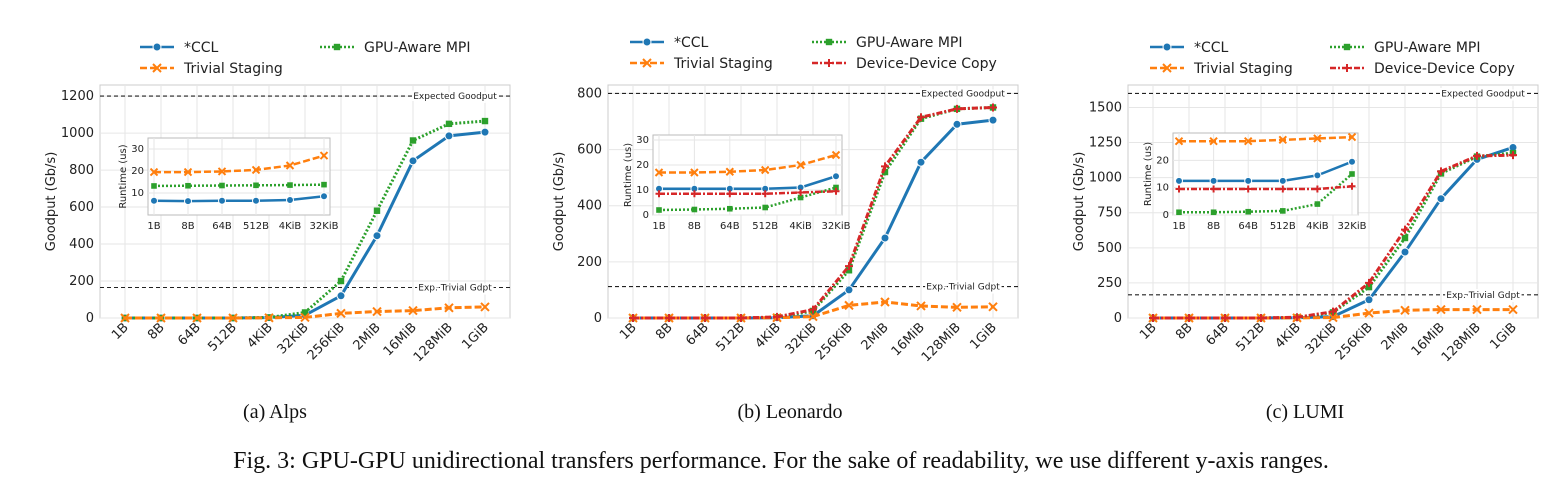  Describe the element at coordinates (1105, 107) in the screenshot. I see `y-tick-label: 1500` at that location.